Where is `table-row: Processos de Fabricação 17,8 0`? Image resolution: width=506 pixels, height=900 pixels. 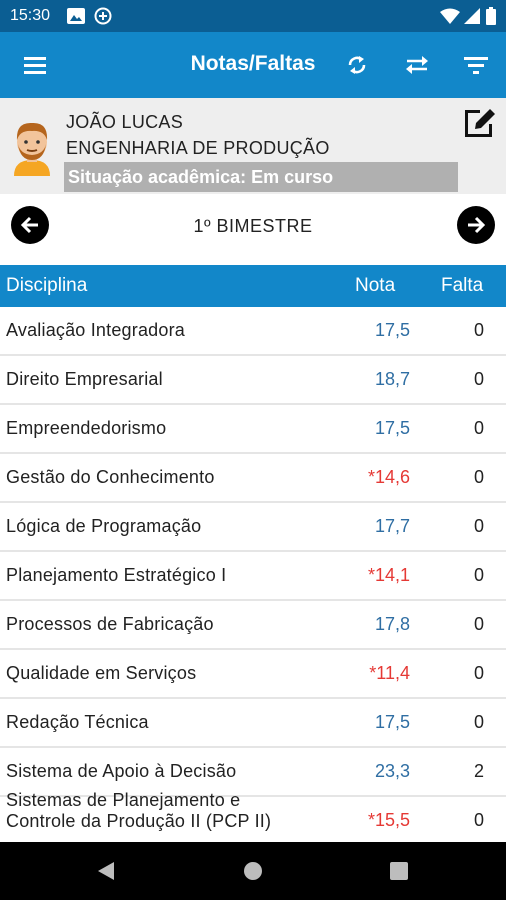
table-row: Processos de Fabricação 17,8 0 is located at coordinates (253, 625).